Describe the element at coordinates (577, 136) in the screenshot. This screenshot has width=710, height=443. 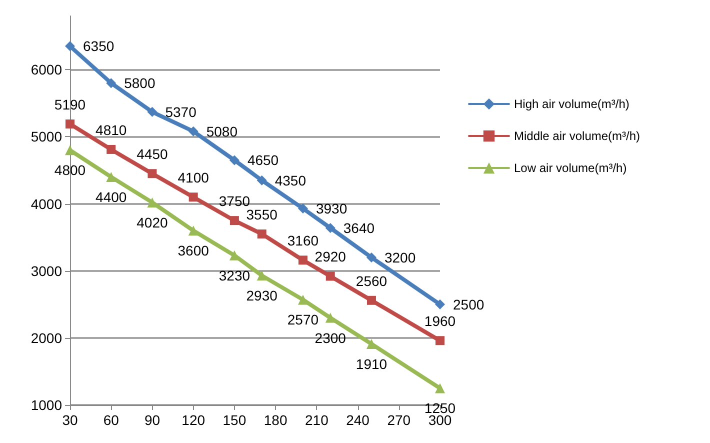
I see `legend-label: Middle air volume(m³/h)` at that location.